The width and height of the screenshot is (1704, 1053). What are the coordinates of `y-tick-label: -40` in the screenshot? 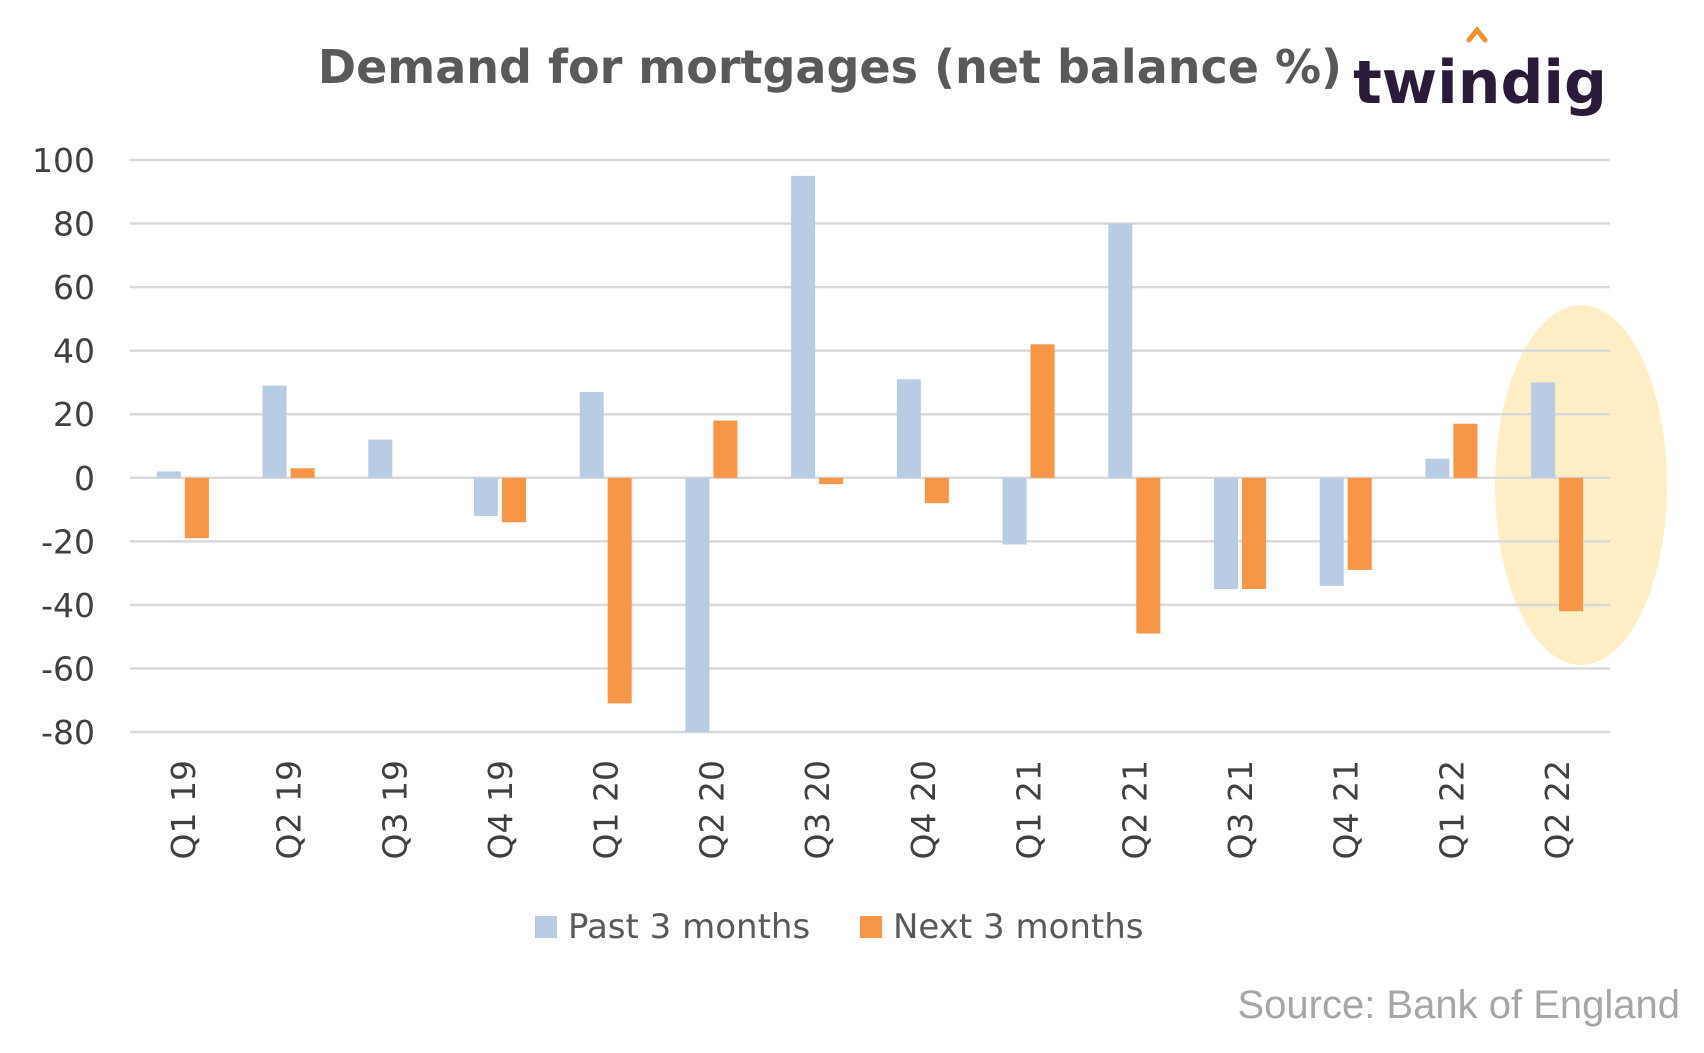 It's located at (68, 605).